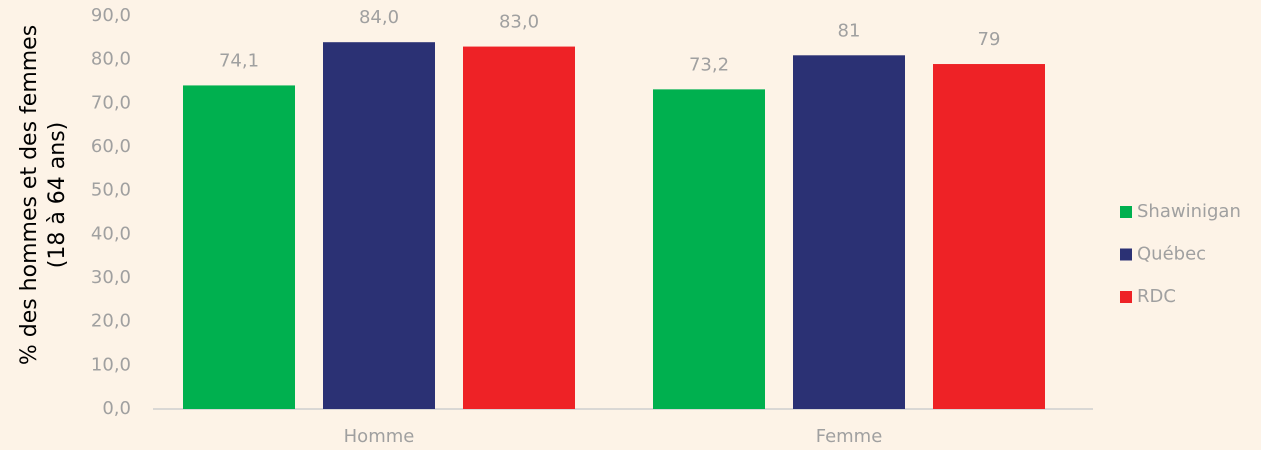 The height and width of the screenshot is (450, 1261). Describe the element at coordinates (111, 321) in the screenshot. I see `y-tick-label: 20,0` at that location.